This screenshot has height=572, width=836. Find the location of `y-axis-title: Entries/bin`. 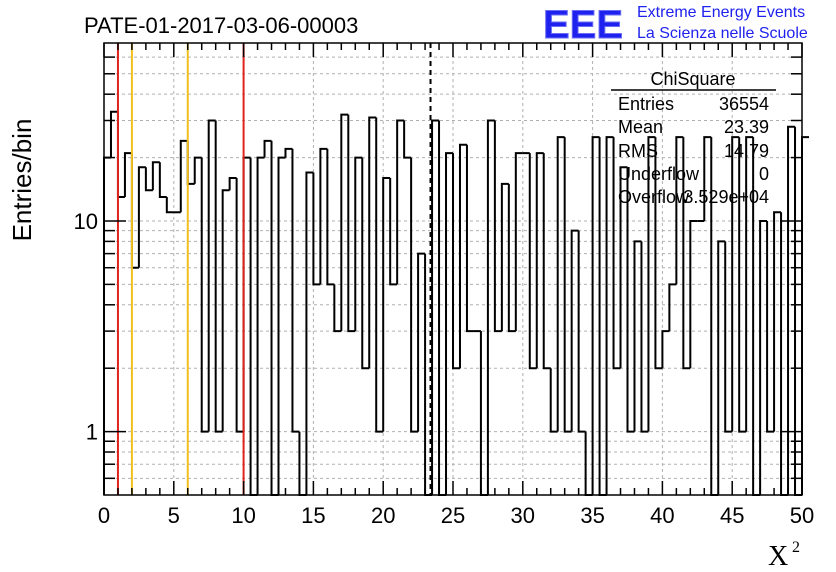

y-axis-title: Entries/bin is located at coordinates (22, 180).